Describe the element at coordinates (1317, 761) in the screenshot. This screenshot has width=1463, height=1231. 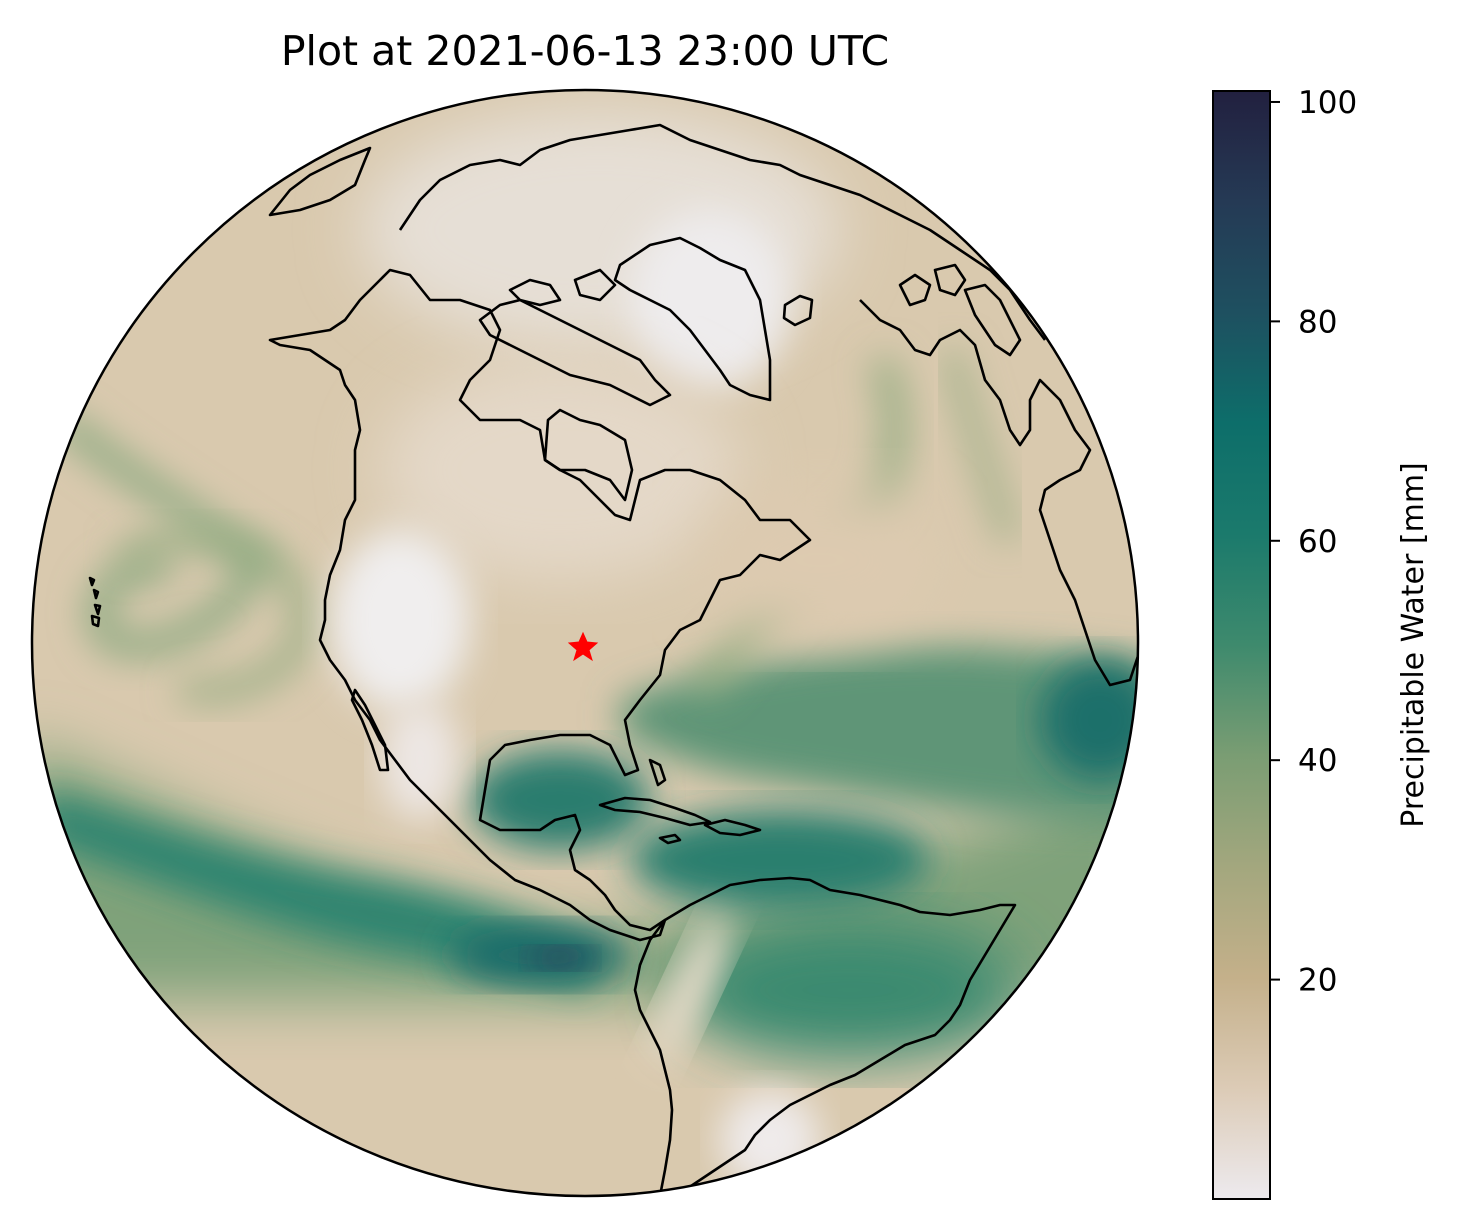
I see `colorbar-tick-label: 40` at that location.